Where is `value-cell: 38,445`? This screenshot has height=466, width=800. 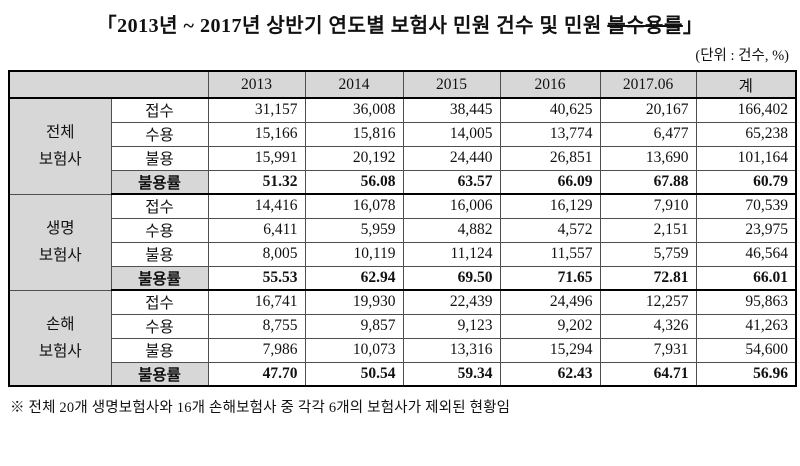
value-cell: 38,445 is located at coordinates (451, 110).